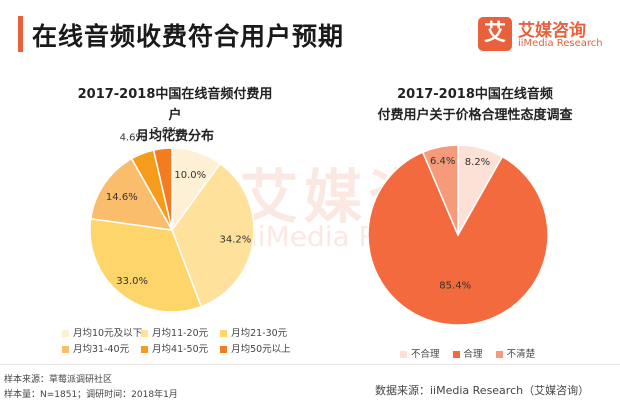 The image size is (620, 403). I want to click on chart2-data-label-2: 6.4%, so click(442, 161).